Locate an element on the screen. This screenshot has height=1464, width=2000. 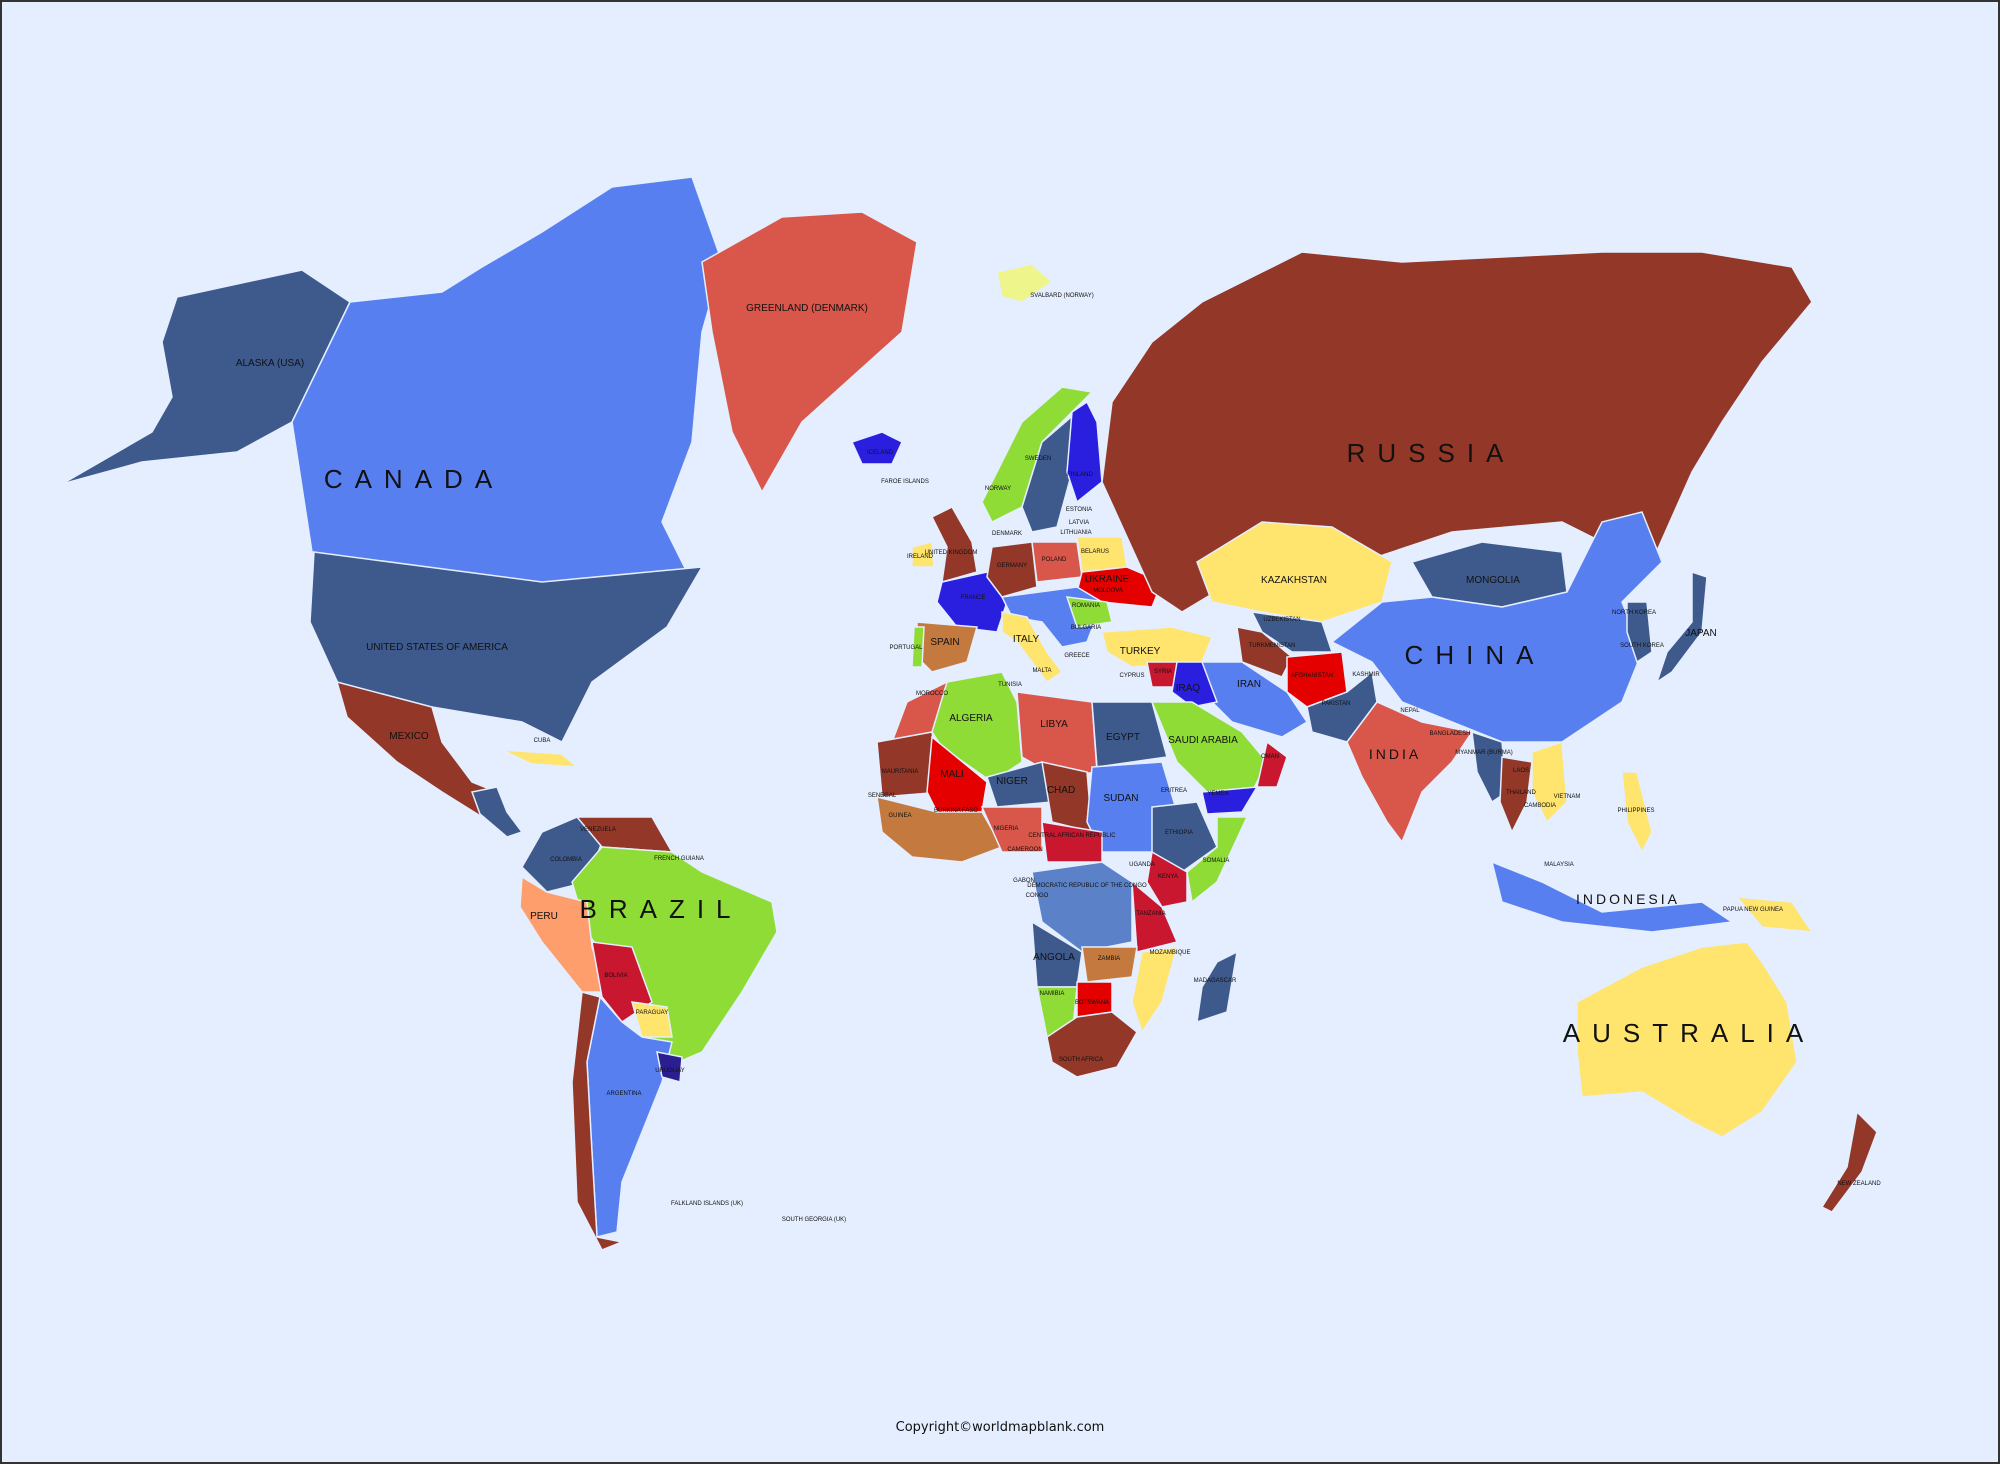
country-label-south-africa: SOUTH AFRICA is located at coordinates (1081, 1060).